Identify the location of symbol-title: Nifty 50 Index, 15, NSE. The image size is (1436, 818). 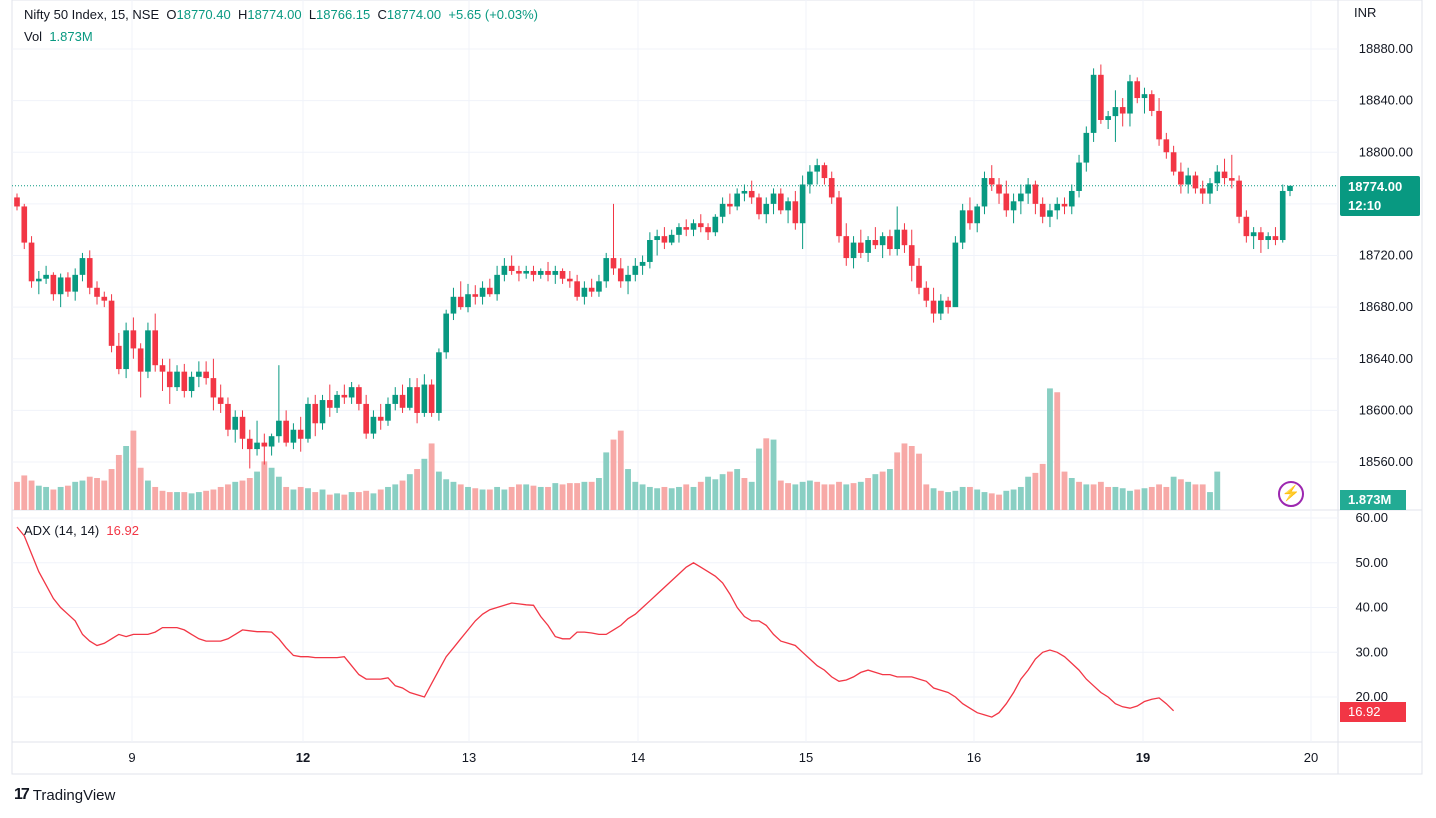
(92, 14).